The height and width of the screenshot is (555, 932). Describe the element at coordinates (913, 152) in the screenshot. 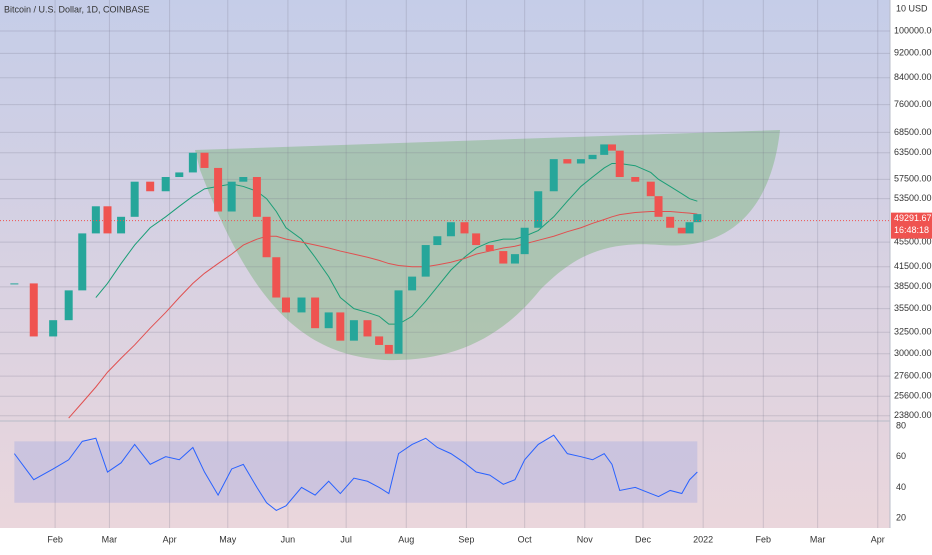

I see `y-tick-label: 63500.00` at that location.